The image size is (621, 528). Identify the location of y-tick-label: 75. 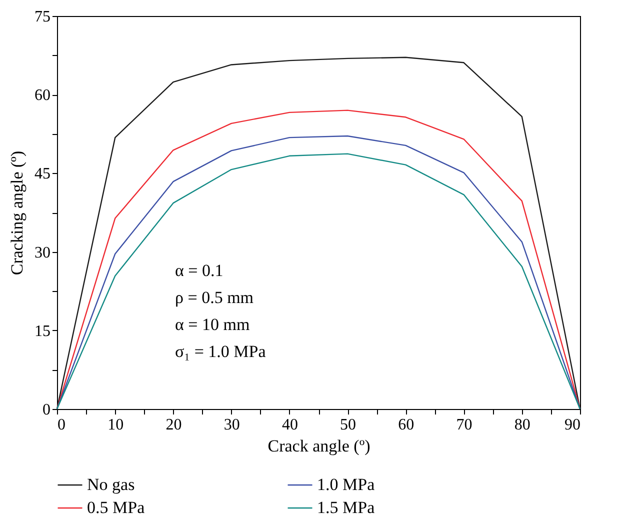
(42, 17).